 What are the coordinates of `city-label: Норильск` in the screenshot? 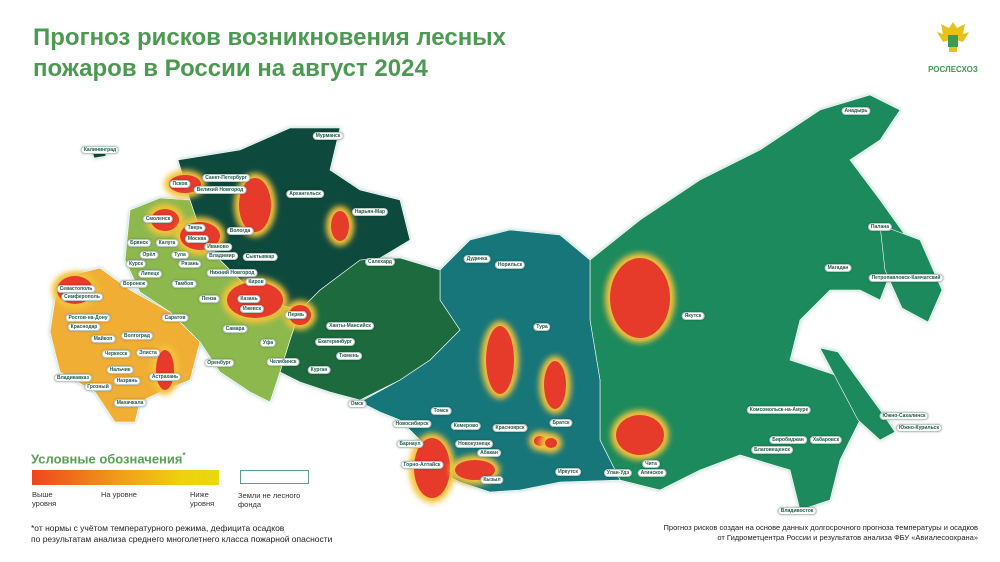 It's located at (510, 265).